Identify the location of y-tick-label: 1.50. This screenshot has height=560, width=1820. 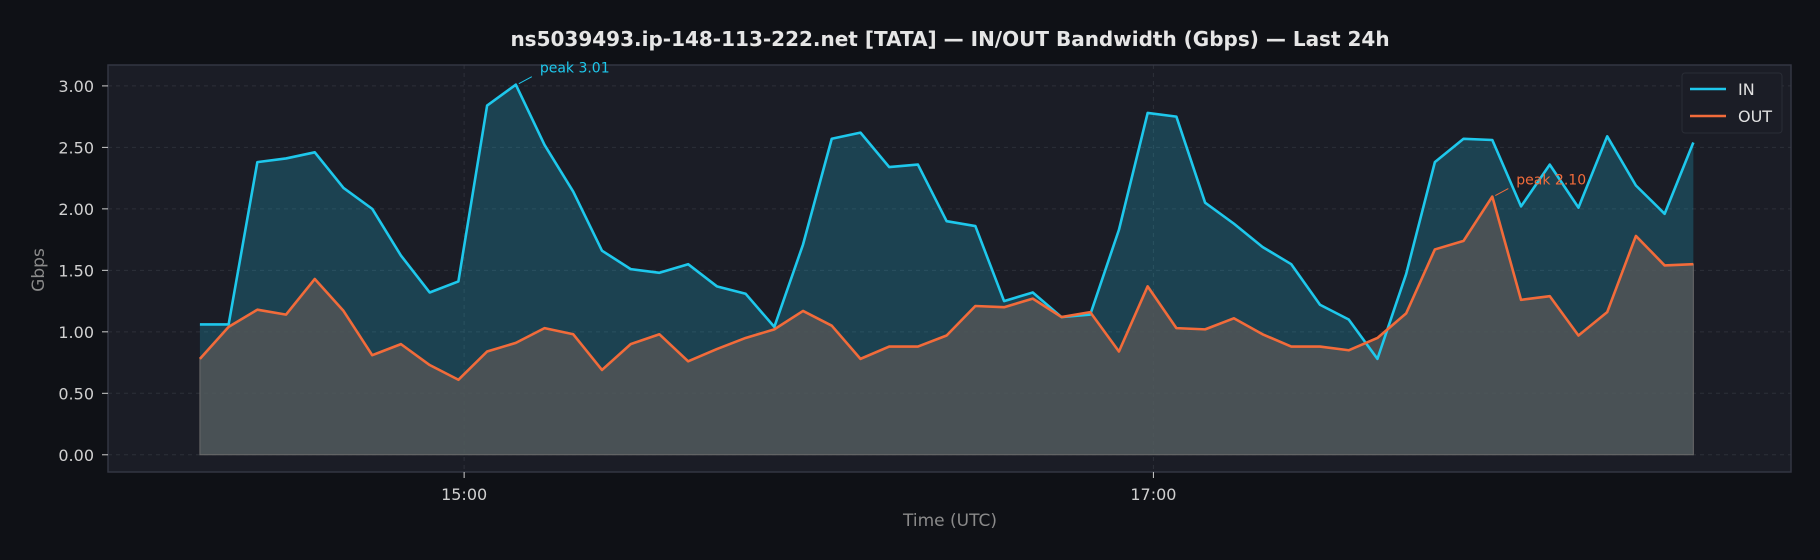
(76, 270).